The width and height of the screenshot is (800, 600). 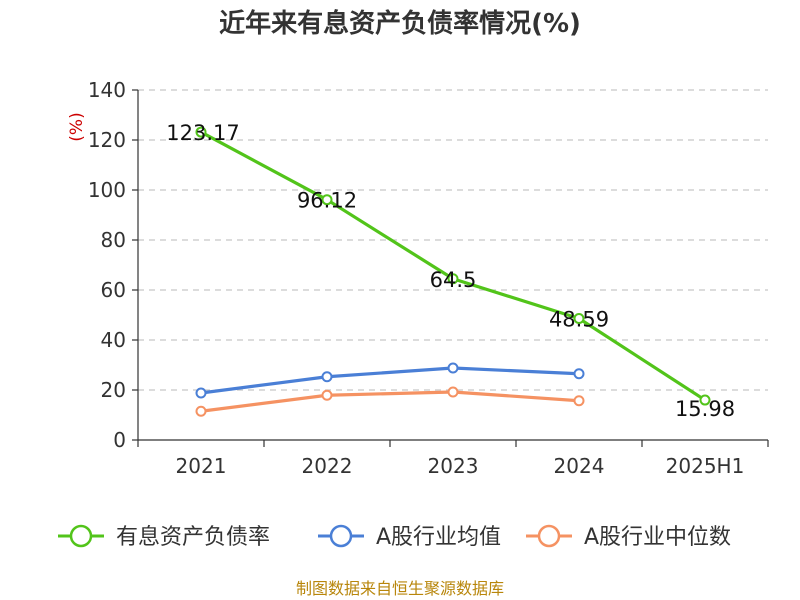 What do you see at coordinates (113, 290) in the screenshot?
I see `y-tick-label: 60` at bounding box center [113, 290].